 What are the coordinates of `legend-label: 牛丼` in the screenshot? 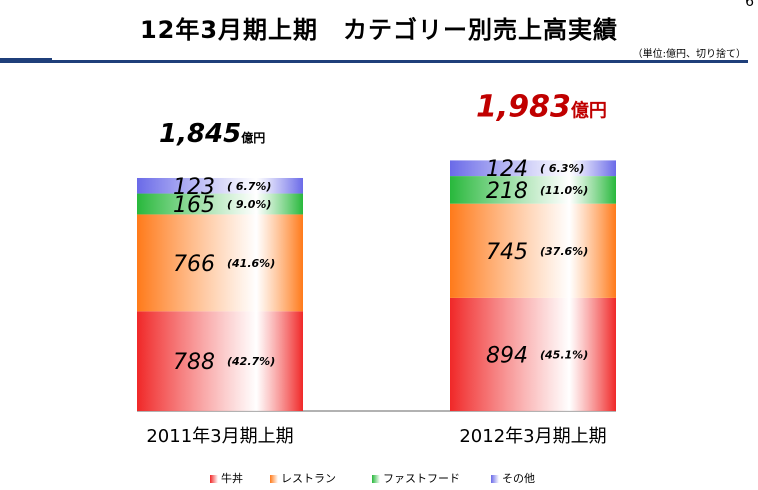 It's located at (232, 478).